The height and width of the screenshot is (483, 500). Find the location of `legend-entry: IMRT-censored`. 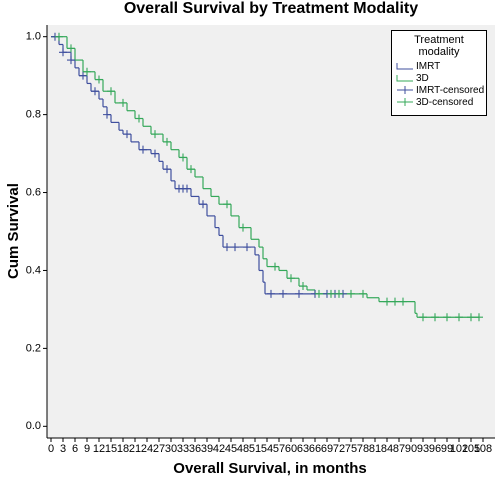

legend-entry: IMRT-censored is located at coordinates (439, 90).